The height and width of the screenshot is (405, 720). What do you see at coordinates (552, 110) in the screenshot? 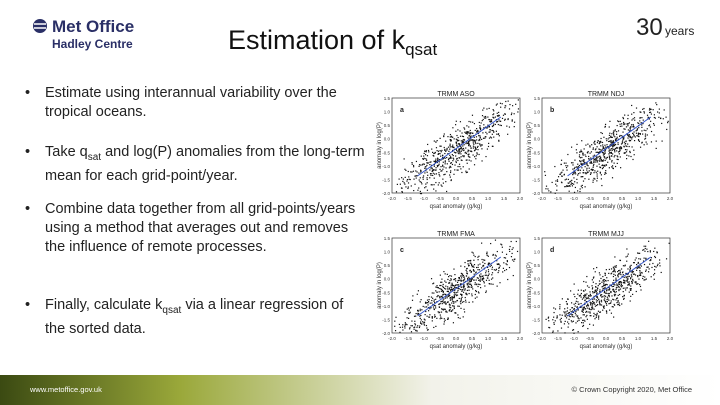
I see `panel-letter: b` at bounding box center [552, 110].